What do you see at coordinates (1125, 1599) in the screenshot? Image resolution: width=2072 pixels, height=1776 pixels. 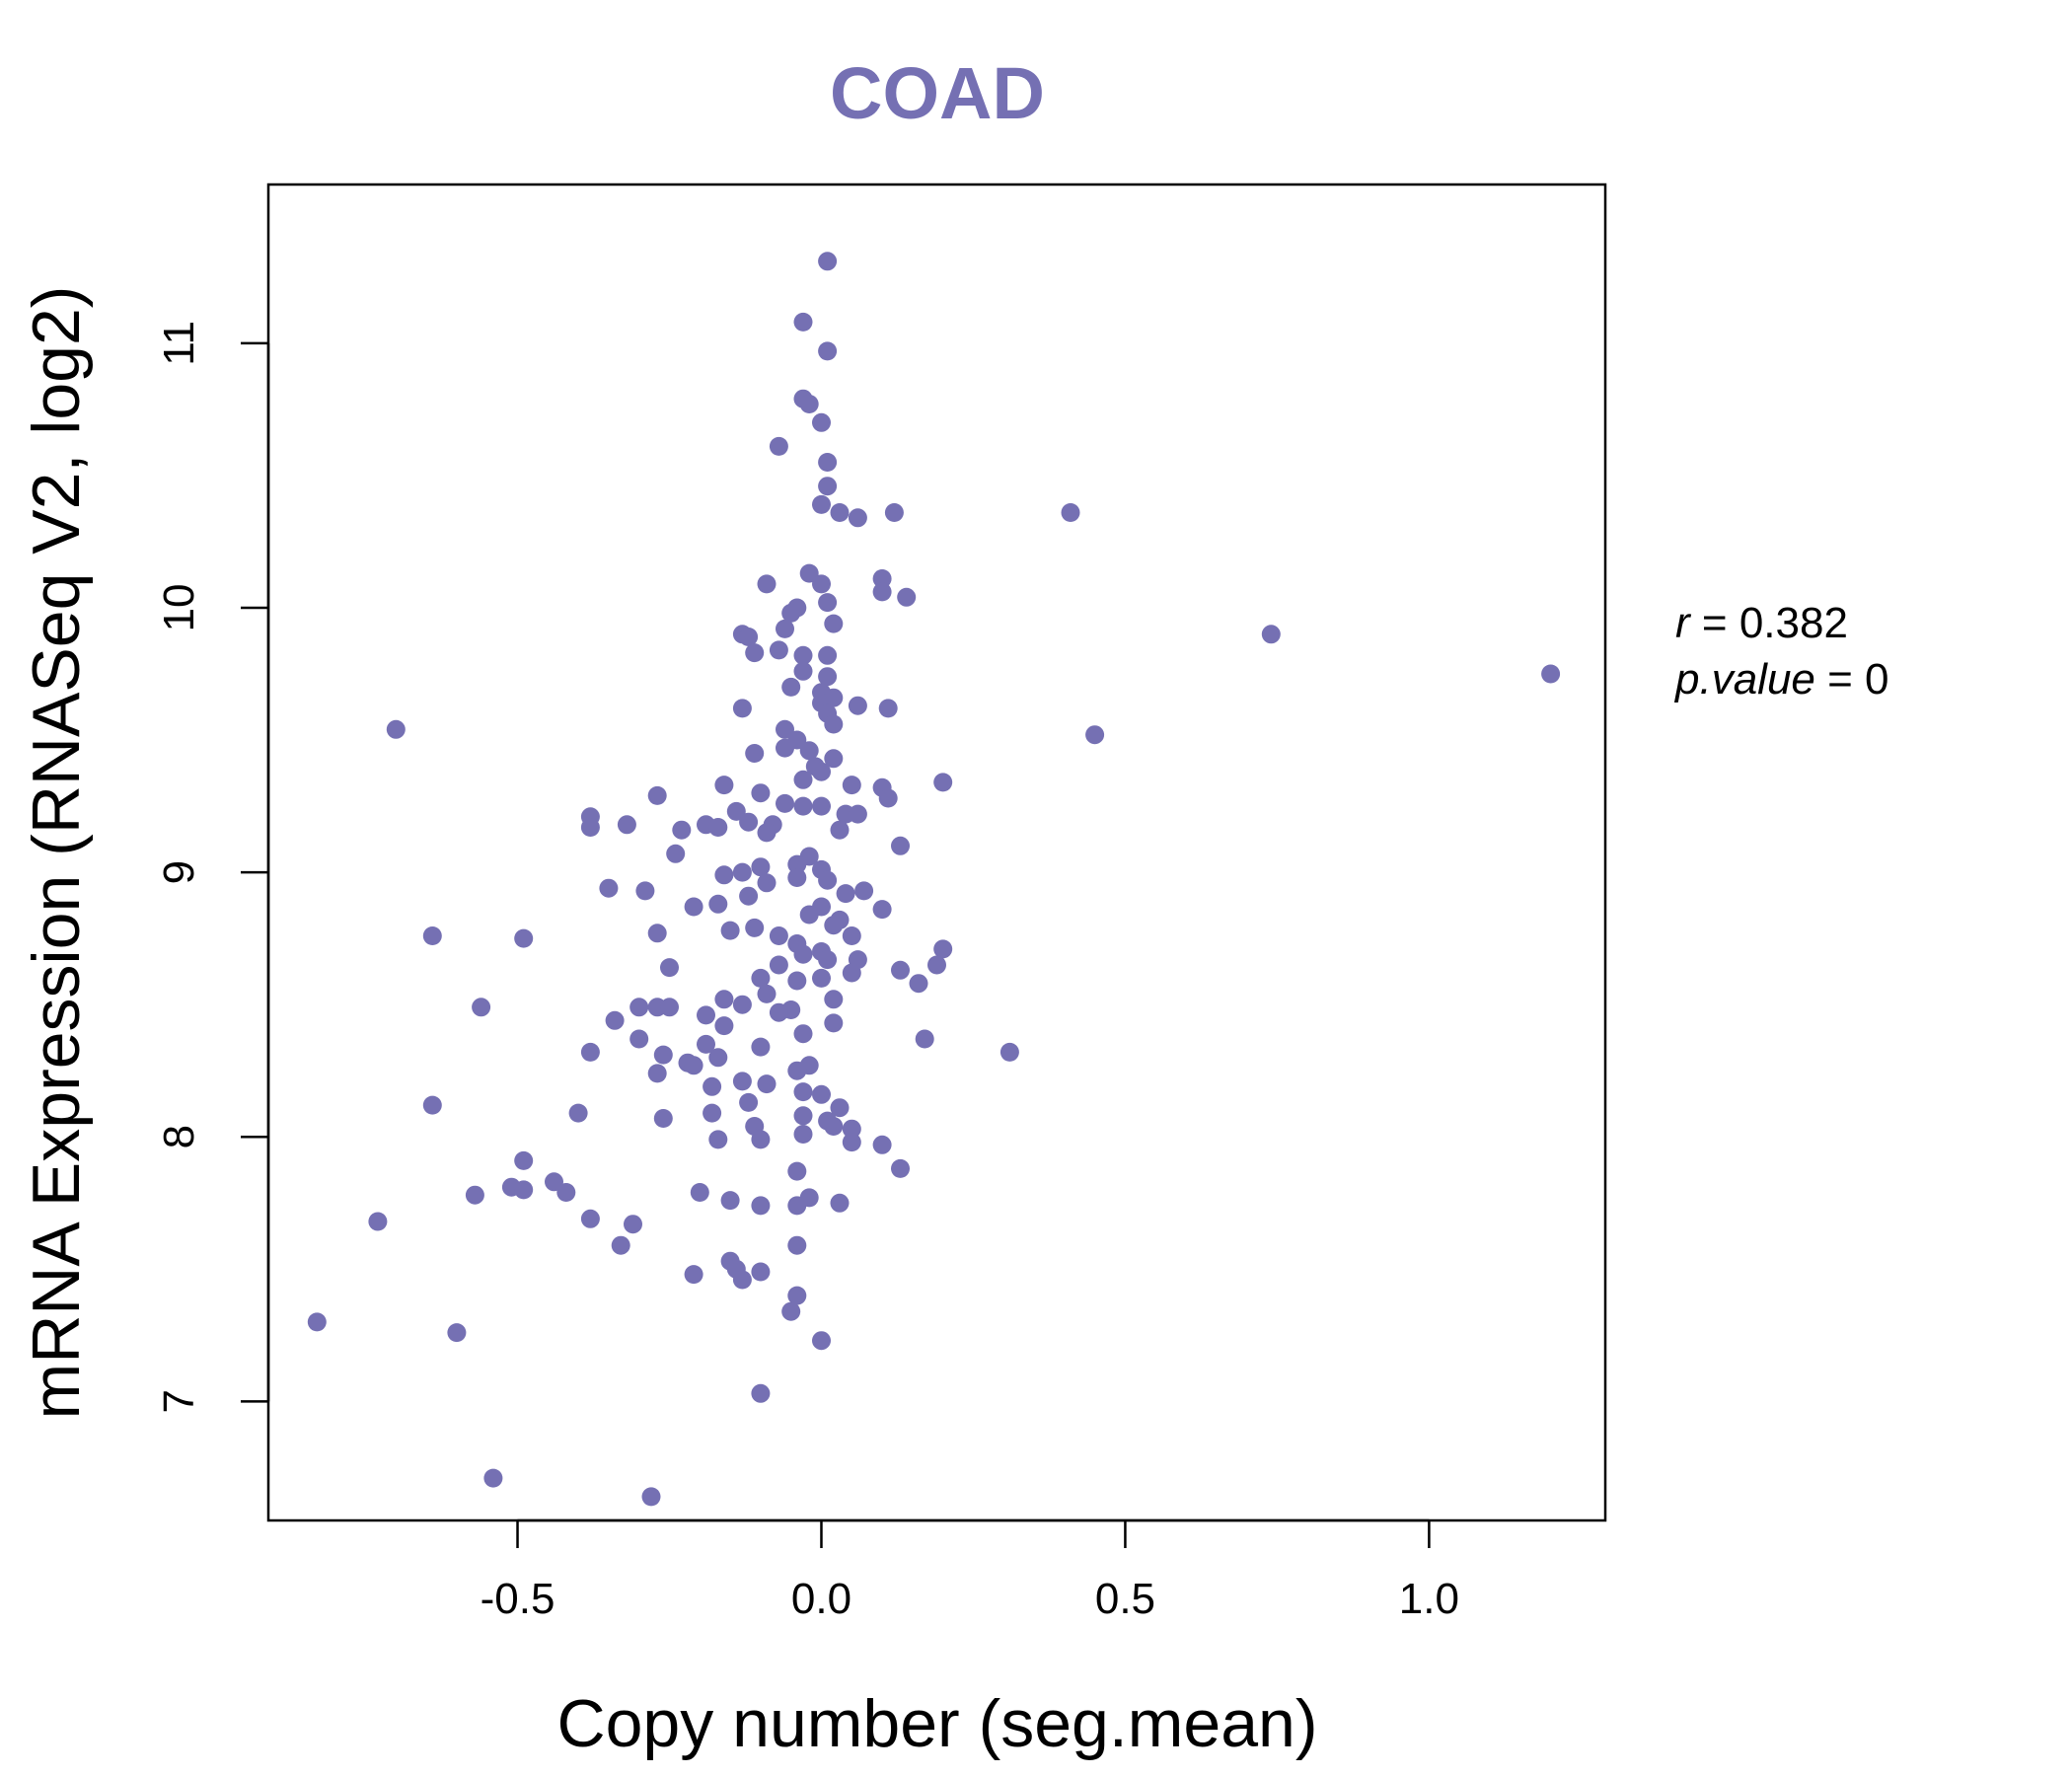 I see `x-tick-label: 0.5` at bounding box center [1125, 1599].